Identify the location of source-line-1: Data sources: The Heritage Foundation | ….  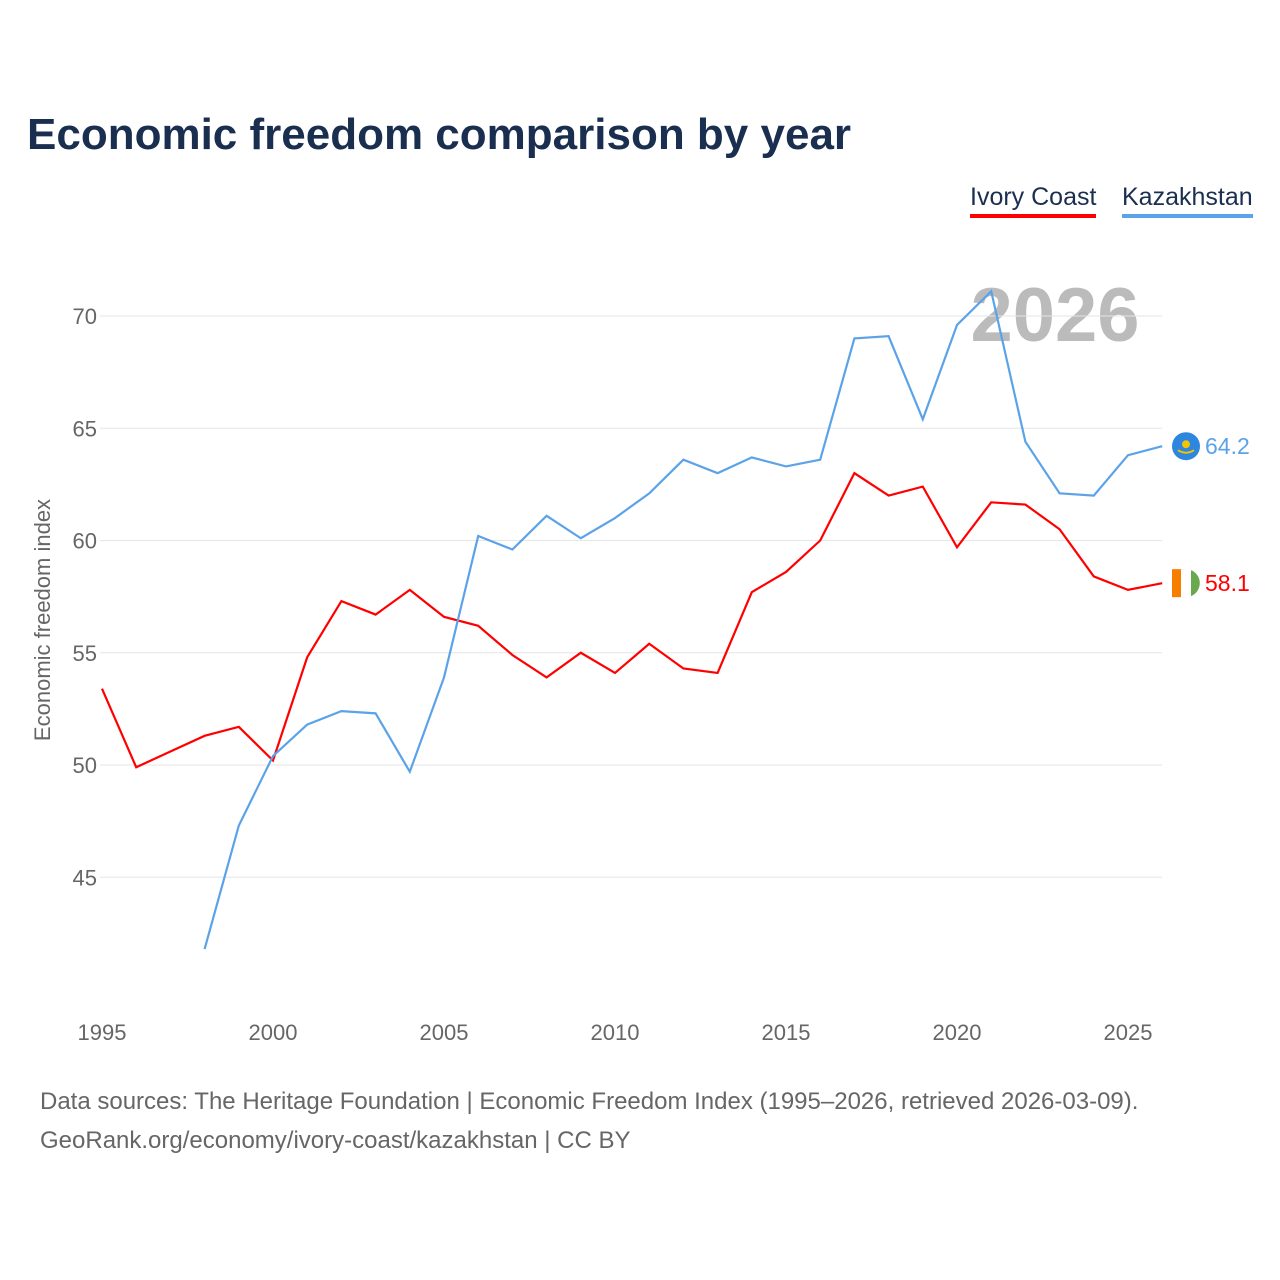
(589, 1101).